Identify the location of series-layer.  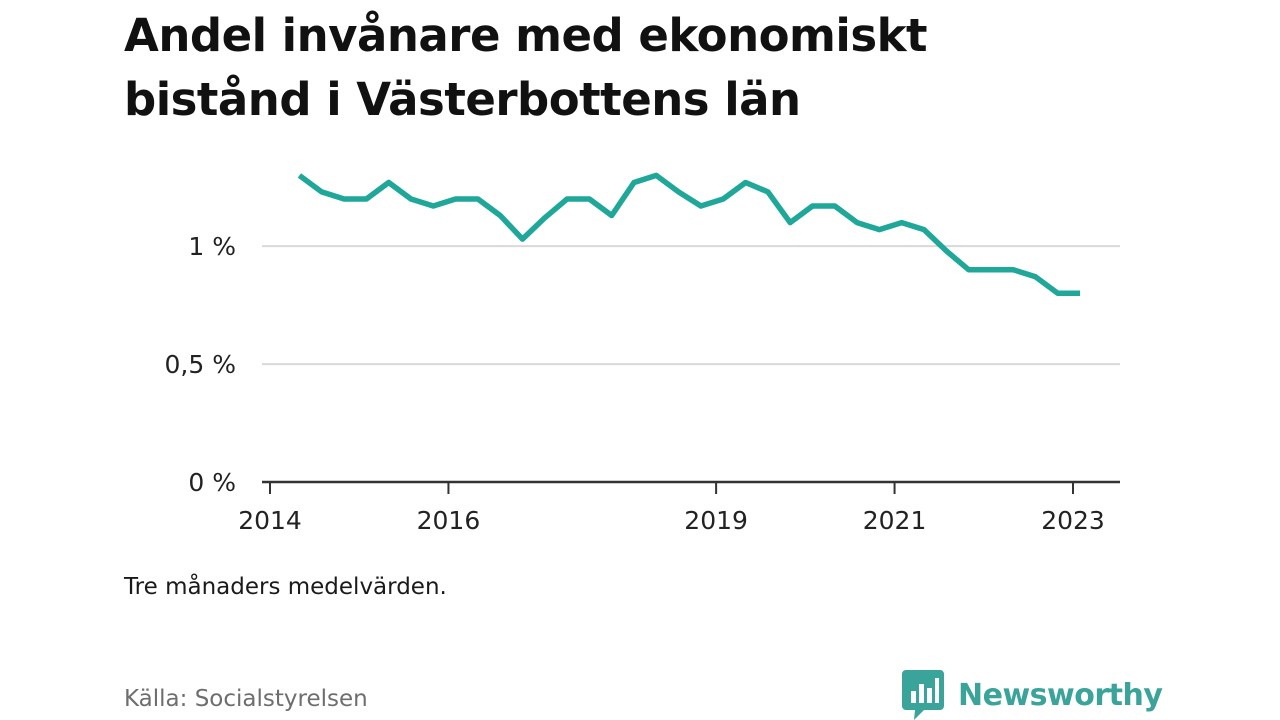
(689, 234).